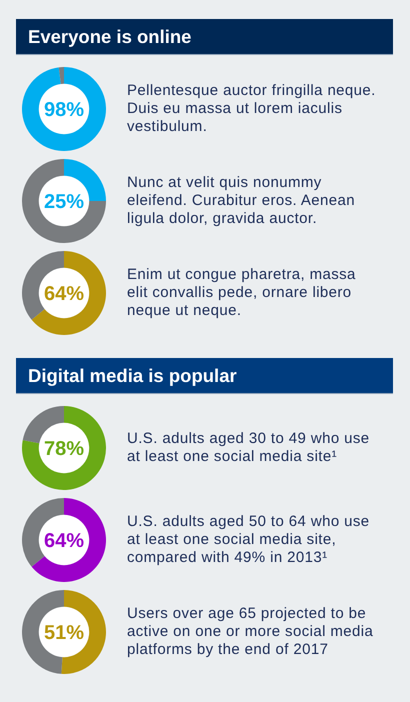 The image size is (410, 702). What do you see at coordinates (252, 109) in the screenshot?
I see `text: Pellentesque auctor fringilla neque. Duis eu massa ut lorem iaculis vestibulum.` at bounding box center [252, 109].